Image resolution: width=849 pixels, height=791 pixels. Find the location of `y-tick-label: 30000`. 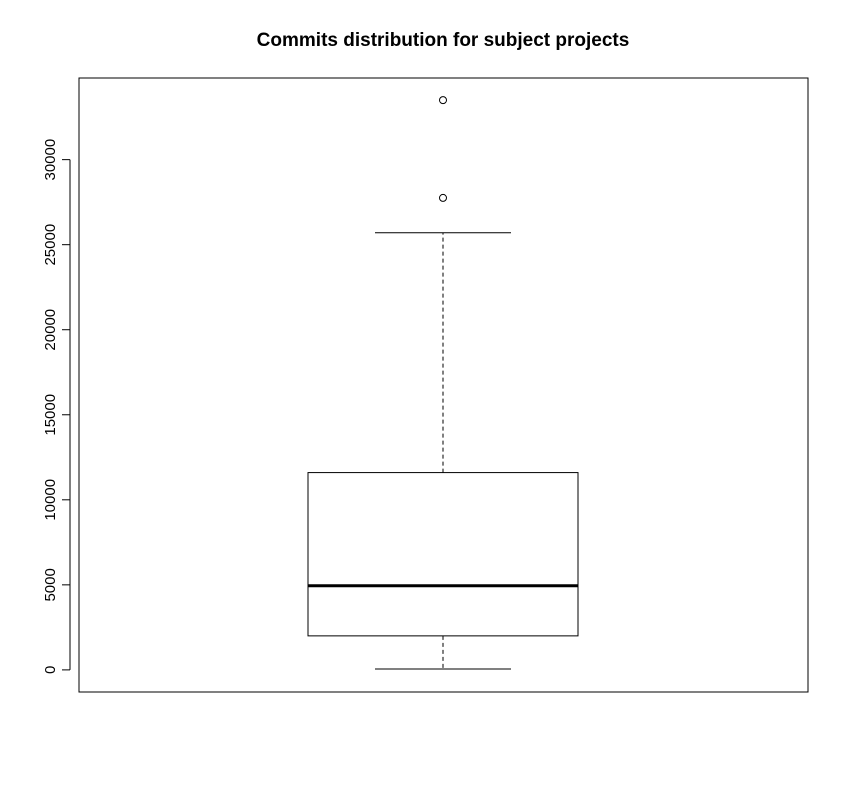

y-tick-label: 30000 is located at coordinates (50, 160).